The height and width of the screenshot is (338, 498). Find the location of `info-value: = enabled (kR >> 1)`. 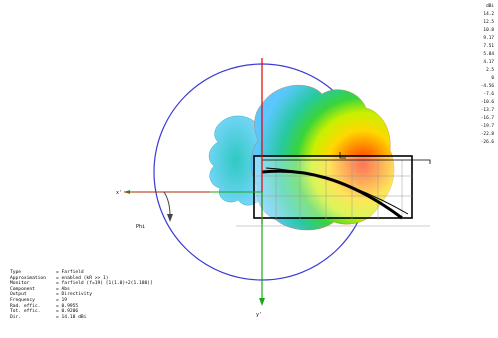

info-value: = enabled (kR >> 1) is located at coordinates (82, 278).